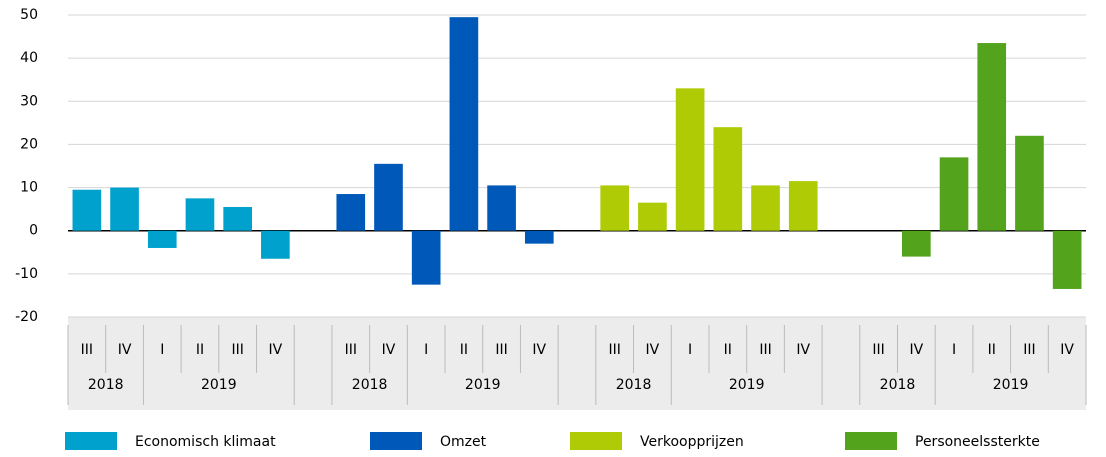  Describe the element at coordinates (977, 442) in the screenshot. I see `legend-label: Personeelssterkte` at that location.